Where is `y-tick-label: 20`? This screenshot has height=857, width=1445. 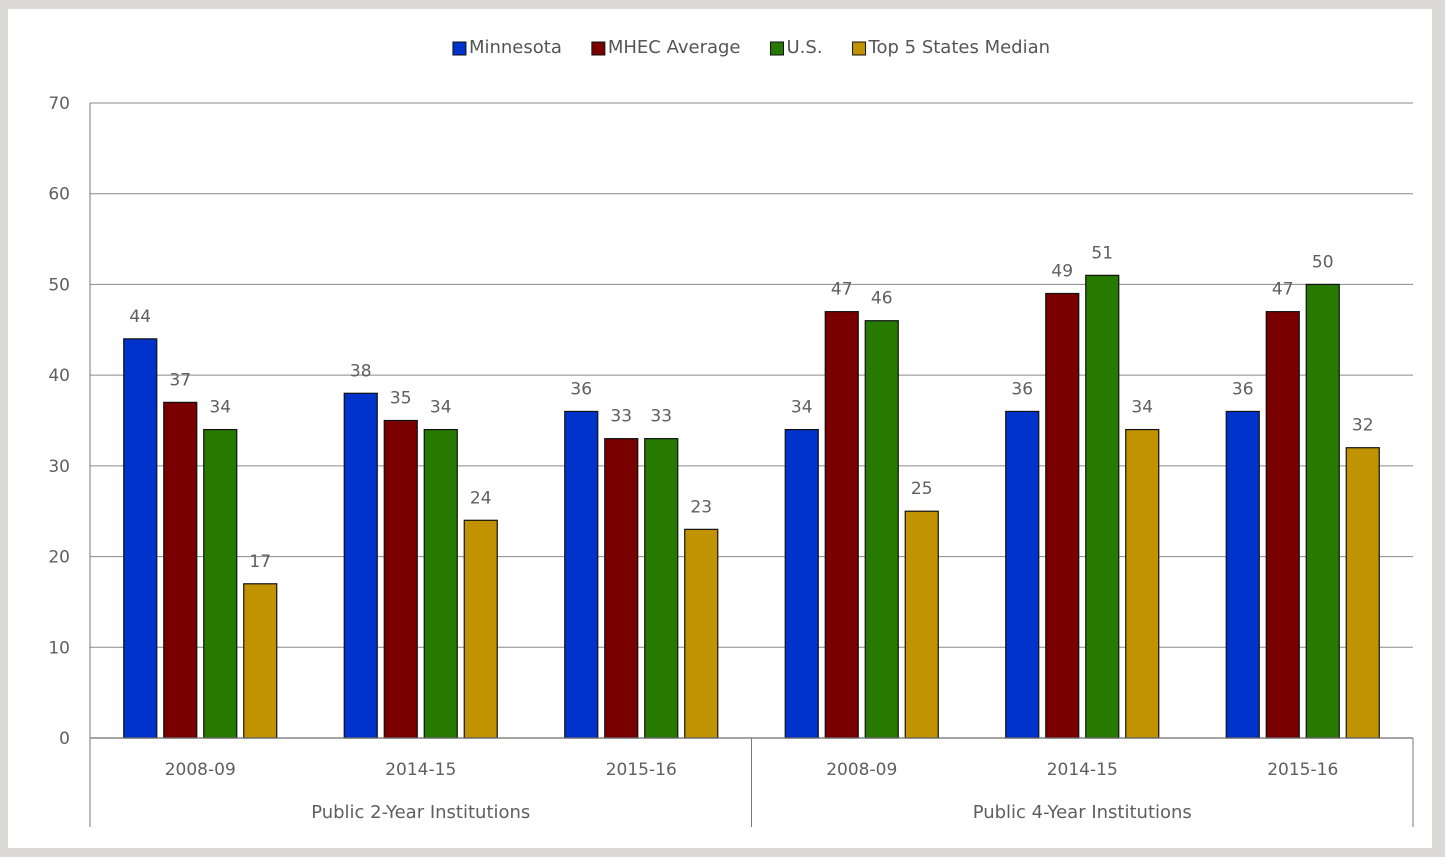 y-tick-label: 20 is located at coordinates (59, 558).